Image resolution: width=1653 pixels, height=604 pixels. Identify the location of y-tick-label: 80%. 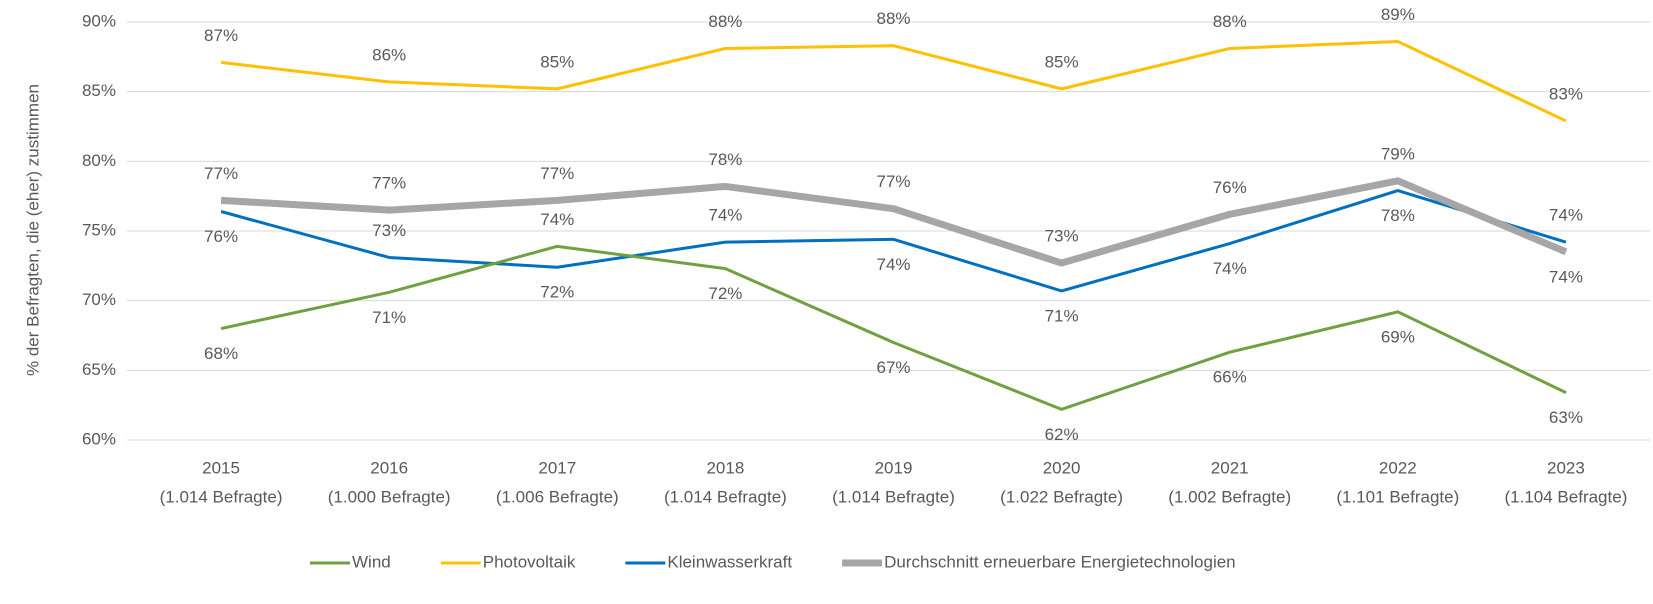
(99, 160).